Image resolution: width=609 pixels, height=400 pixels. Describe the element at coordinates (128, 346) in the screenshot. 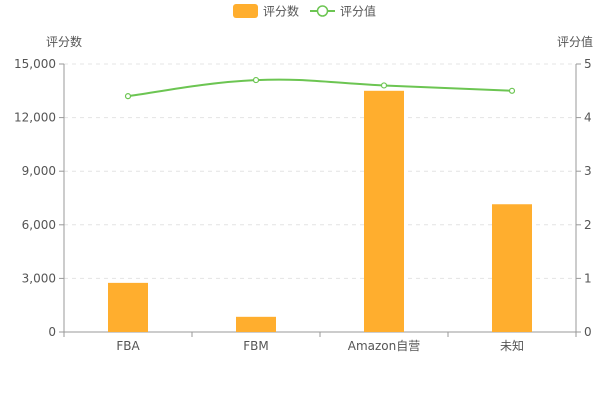

I see `x-axis-tick-label: FBA` at that location.